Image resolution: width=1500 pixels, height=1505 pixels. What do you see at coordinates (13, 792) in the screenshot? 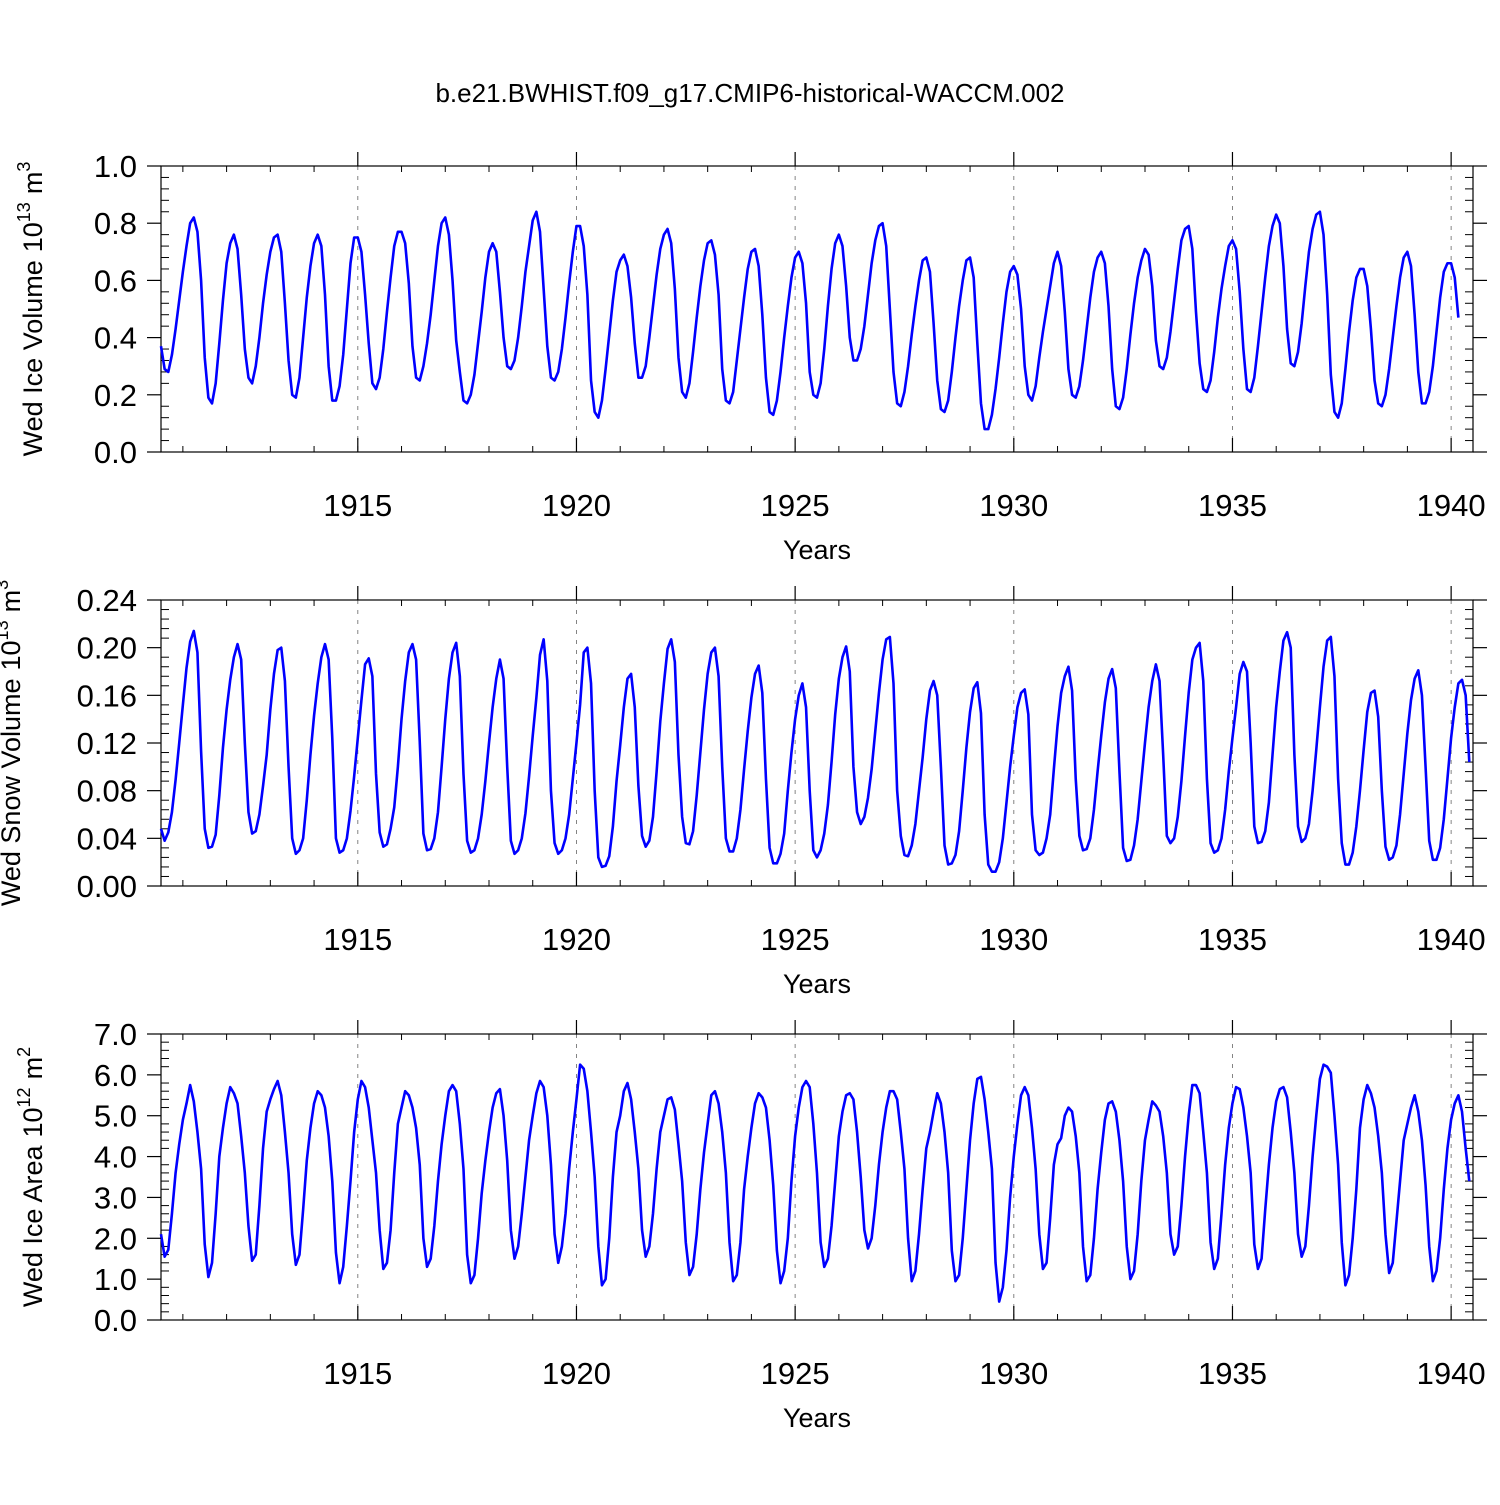
I see `y-axis-title-name: Wed Snow Volume` at bounding box center [13, 792].